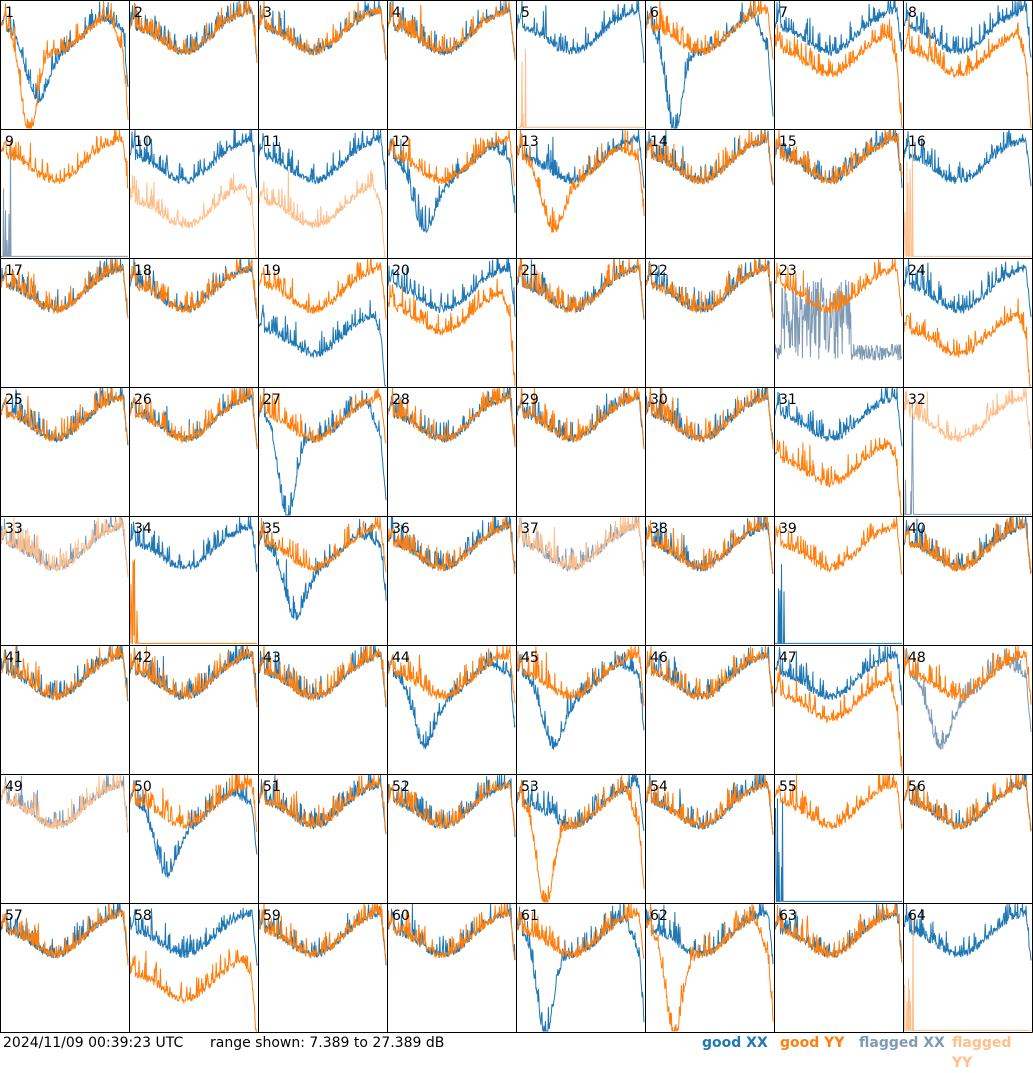  Describe the element at coordinates (267, 13) in the screenshot. I see `panel-label: 3` at that location.